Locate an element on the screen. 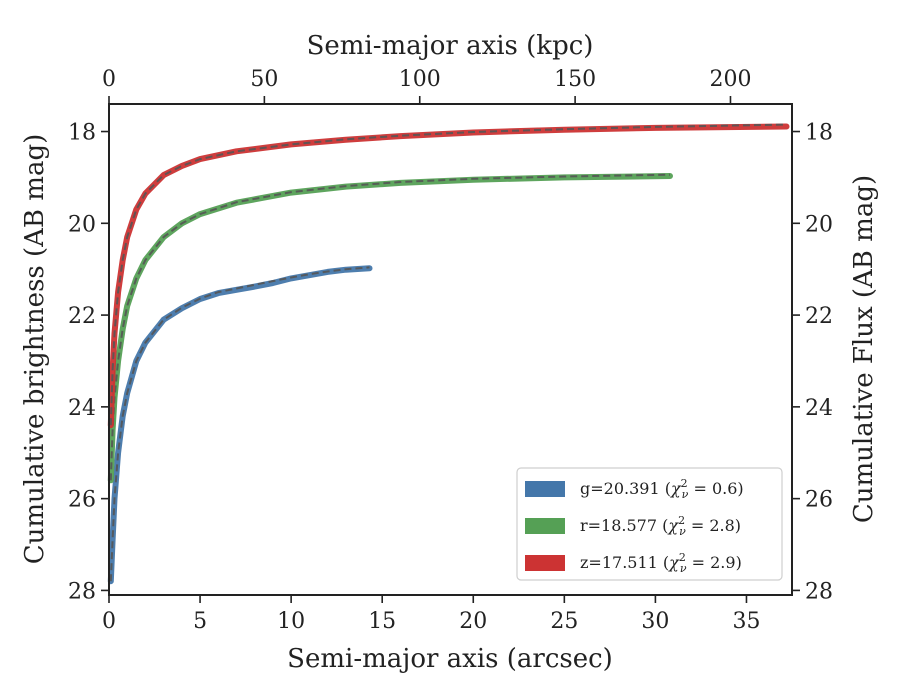 The image size is (900, 700). legend-label-part: = 2.8) is located at coordinates (713, 525).